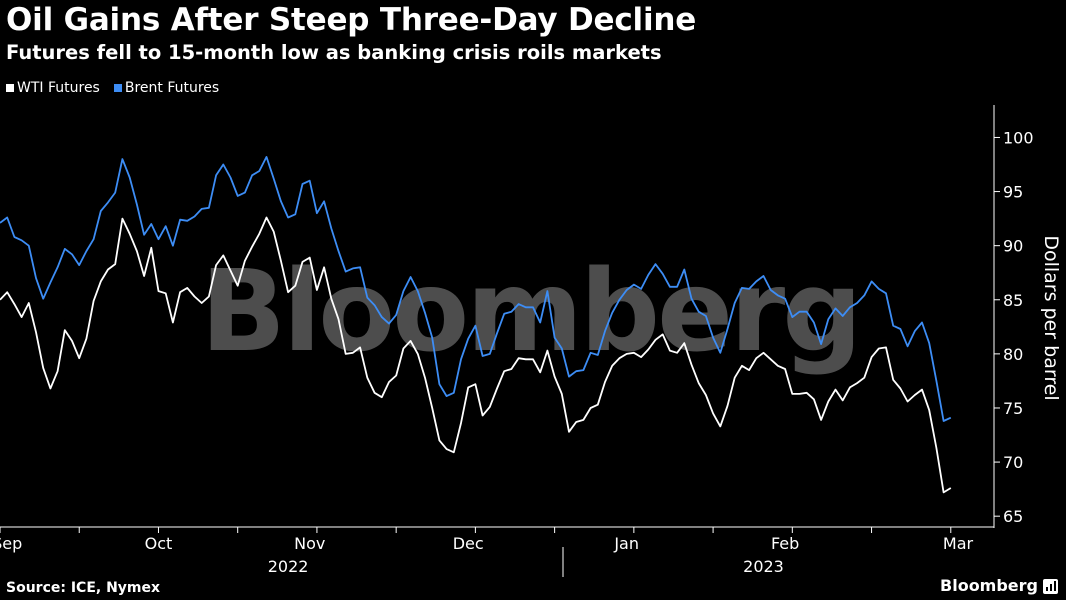 The image size is (1066, 600). I want to click on legend-swatch-brent, so click(117, 88).